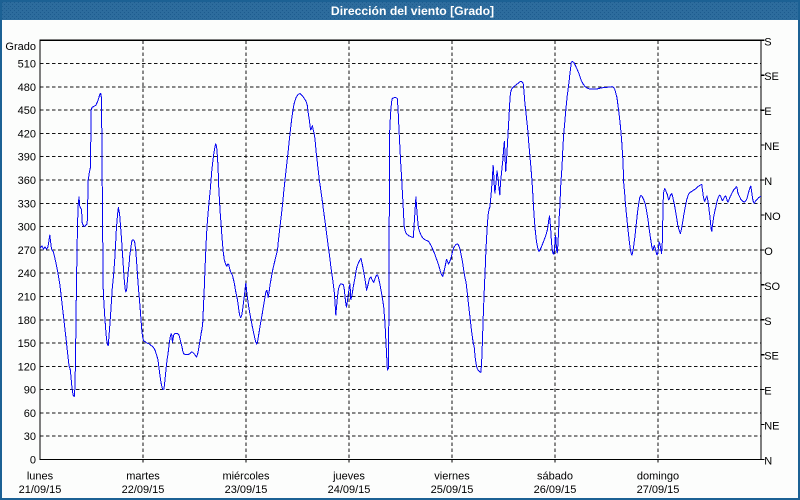 The width and height of the screenshot is (800, 500). What do you see at coordinates (30, 437) in the screenshot?
I see `svg-text: 30` at bounding box center [30, 437].